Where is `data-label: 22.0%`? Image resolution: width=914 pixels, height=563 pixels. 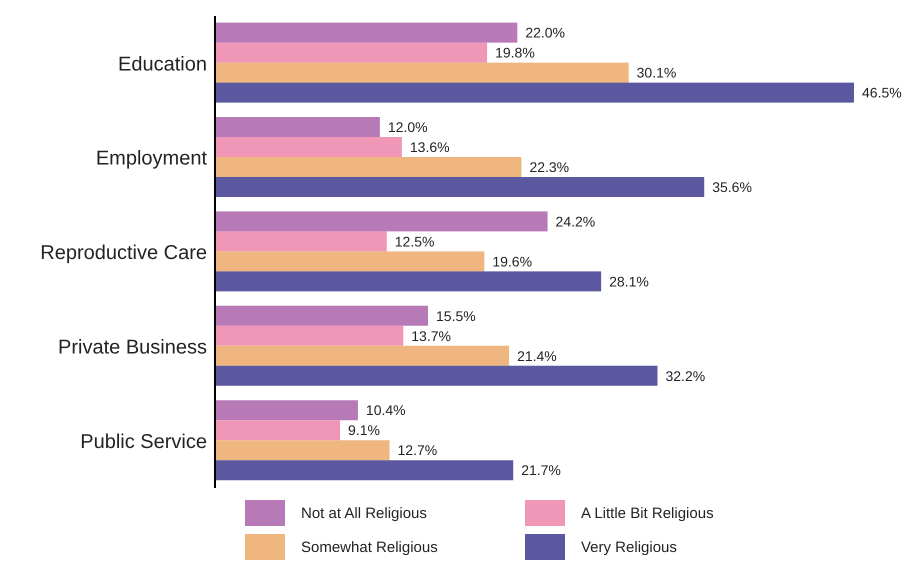
data-label: 22.0% is located at coordinates (545, 32).